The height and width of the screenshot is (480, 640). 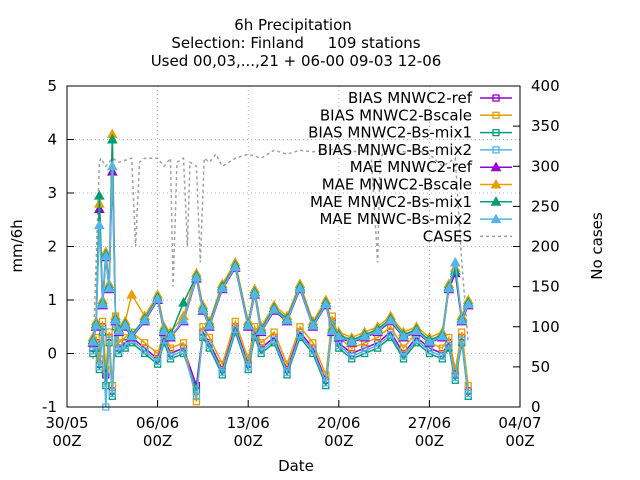 I want to click on y-tick-label: 1, so click(x=52, y=300).